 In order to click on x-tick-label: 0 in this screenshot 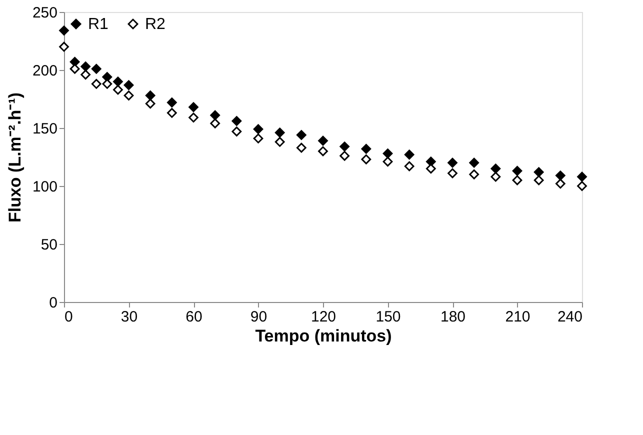, I will do `click(68, 317)`.